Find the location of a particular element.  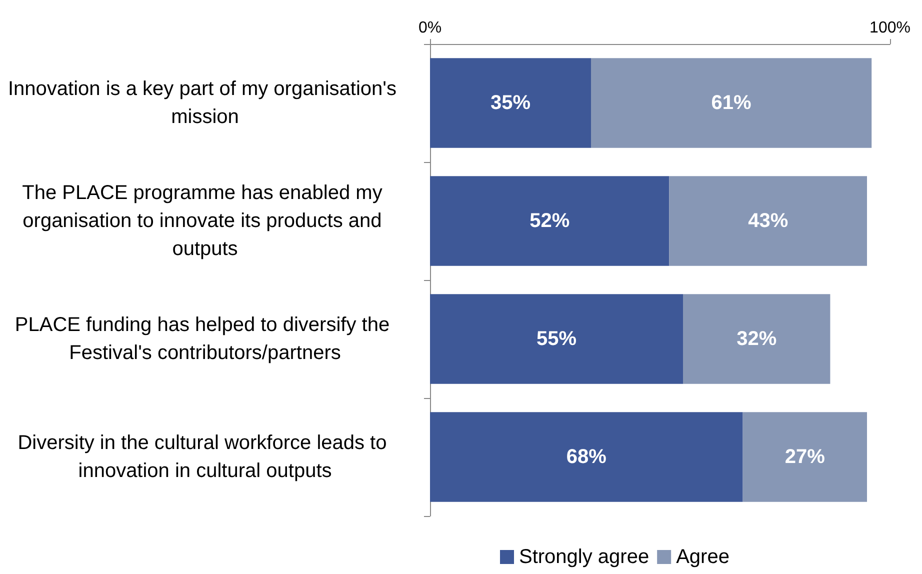

legend-label: Strongly agree is located at coordinates (584, 557).